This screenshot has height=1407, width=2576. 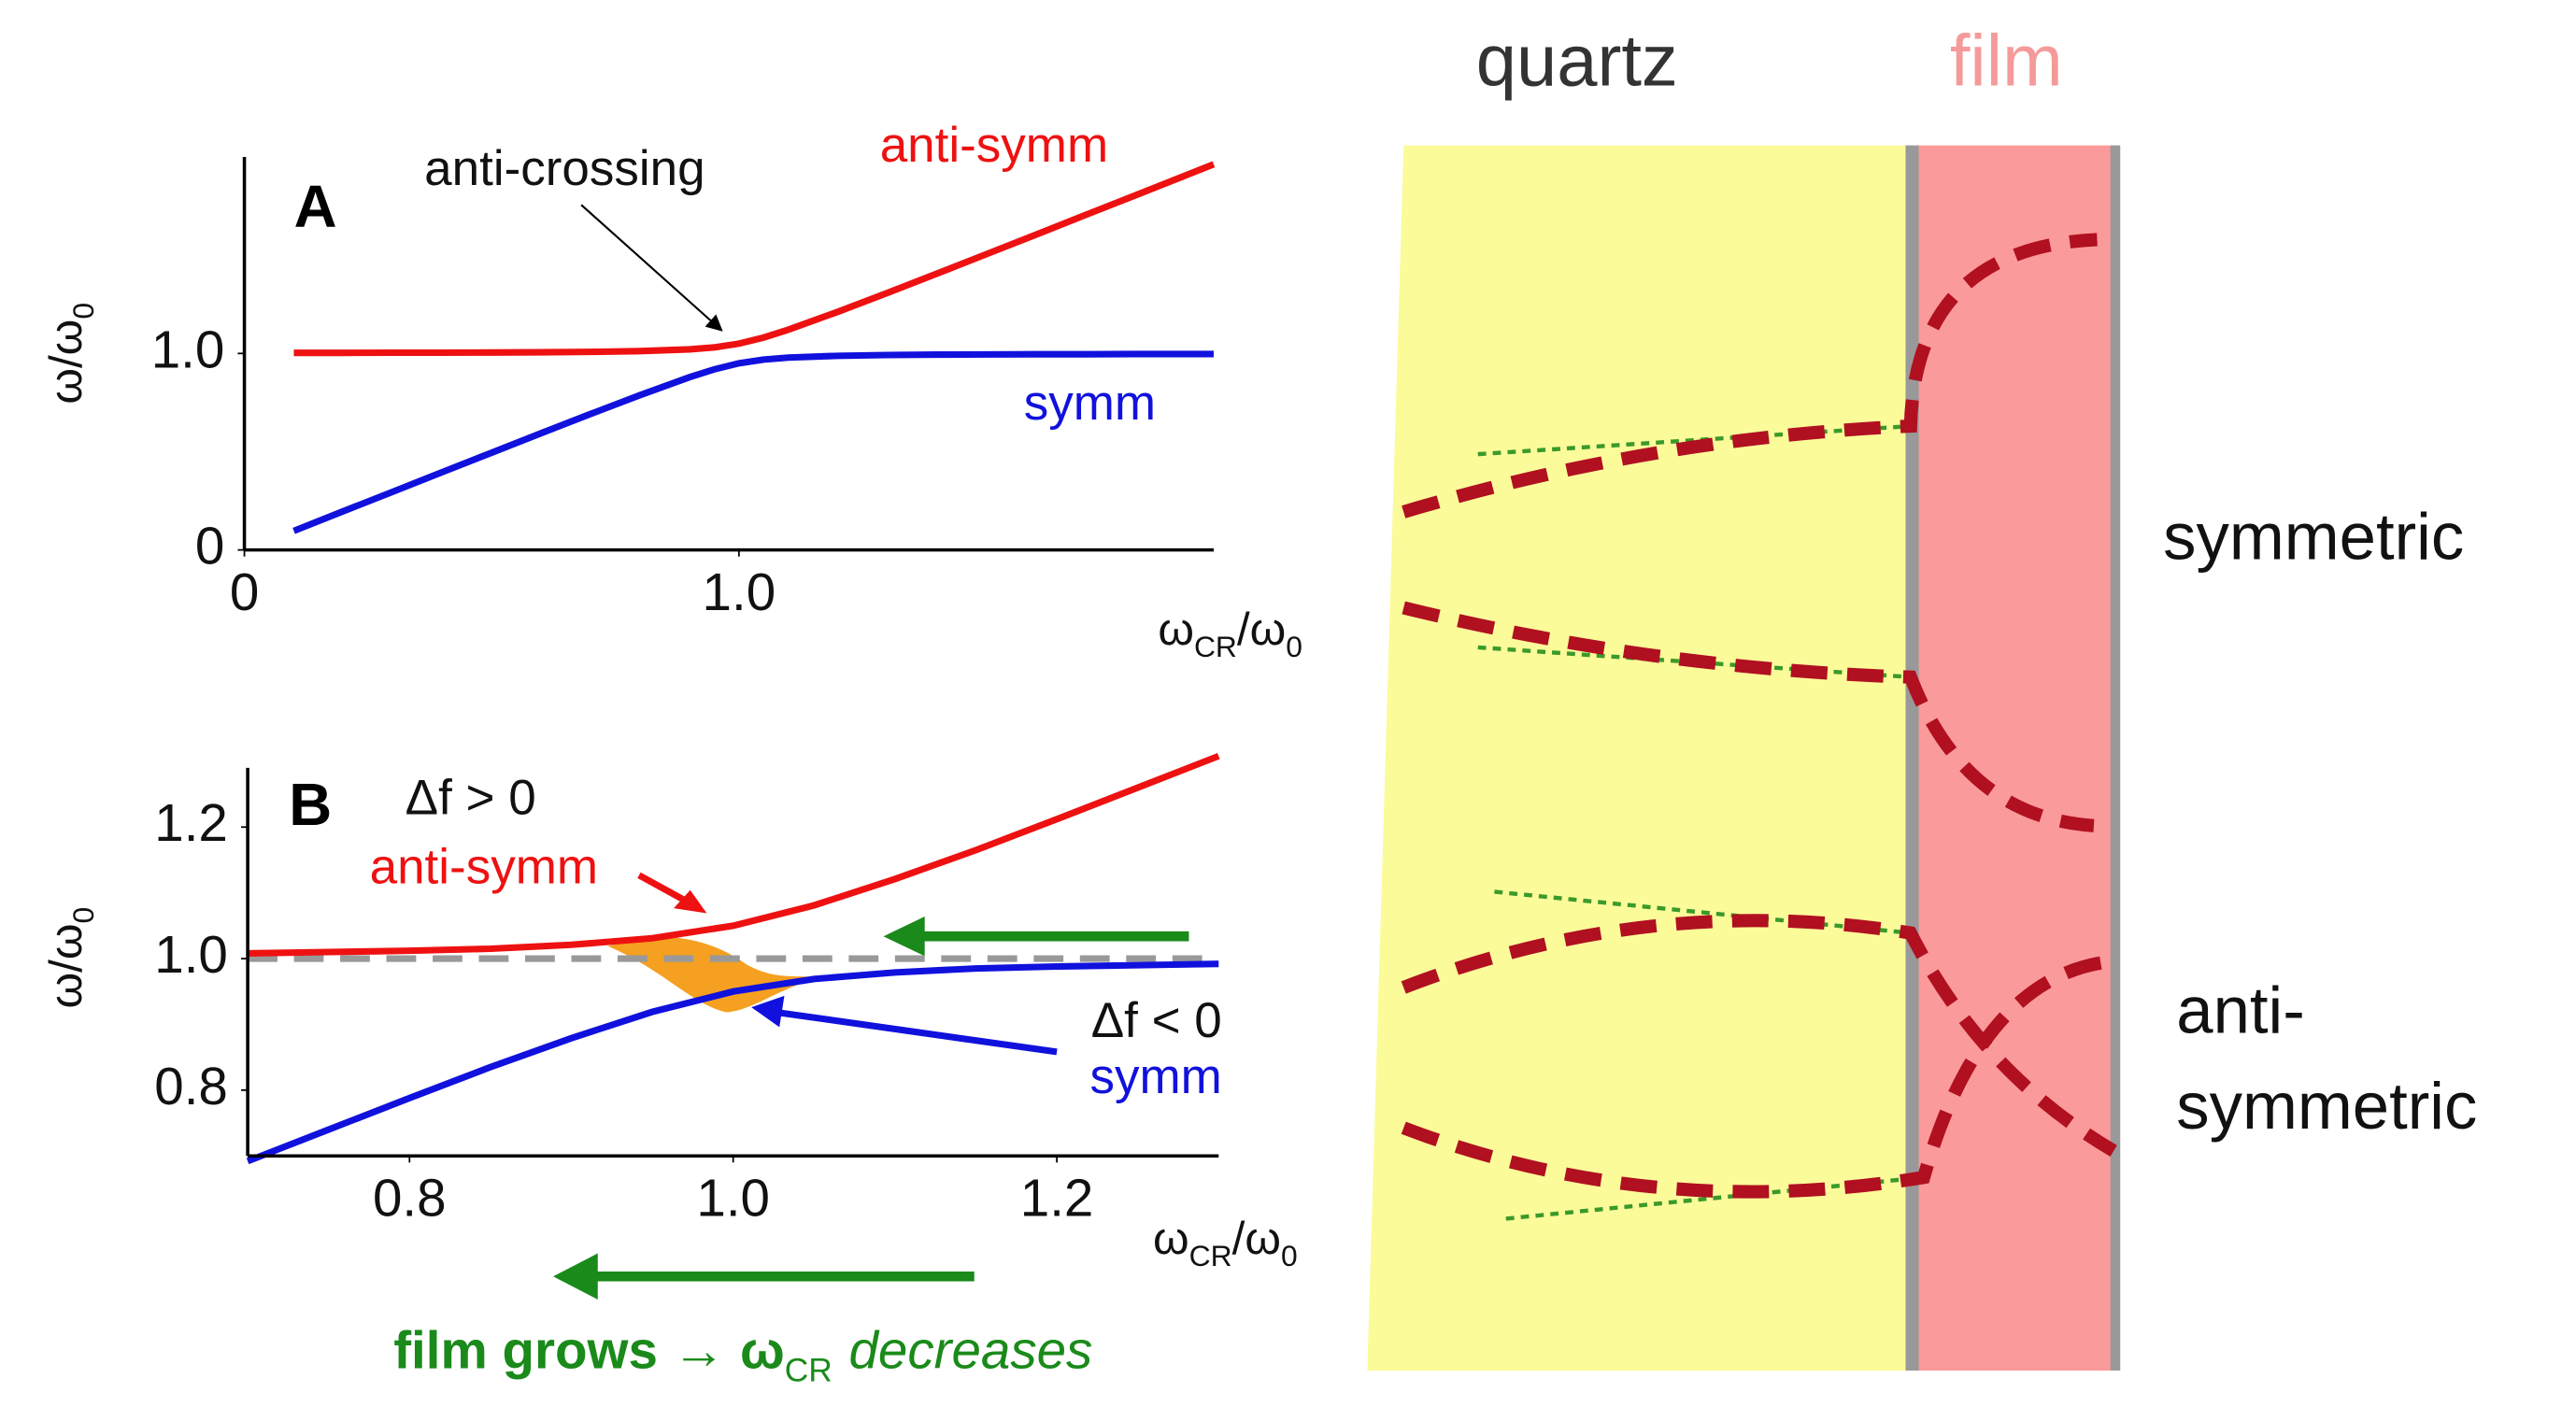 I want to click on annotation: anti-crossing, so click(x=564, y=169).